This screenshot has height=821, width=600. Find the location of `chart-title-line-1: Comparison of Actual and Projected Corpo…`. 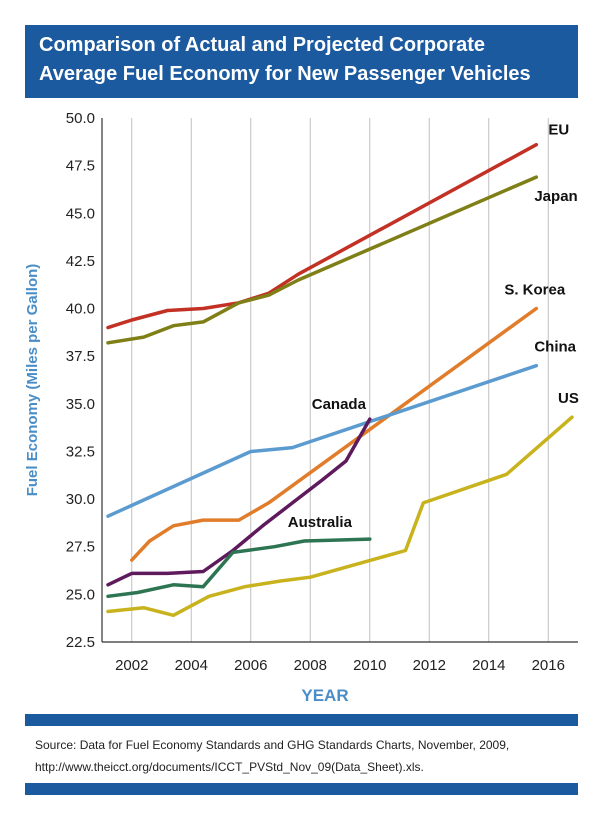

chart-title-line-1: Comparison of Actual and Projected Corpo… is located at coordinates (262, 45).